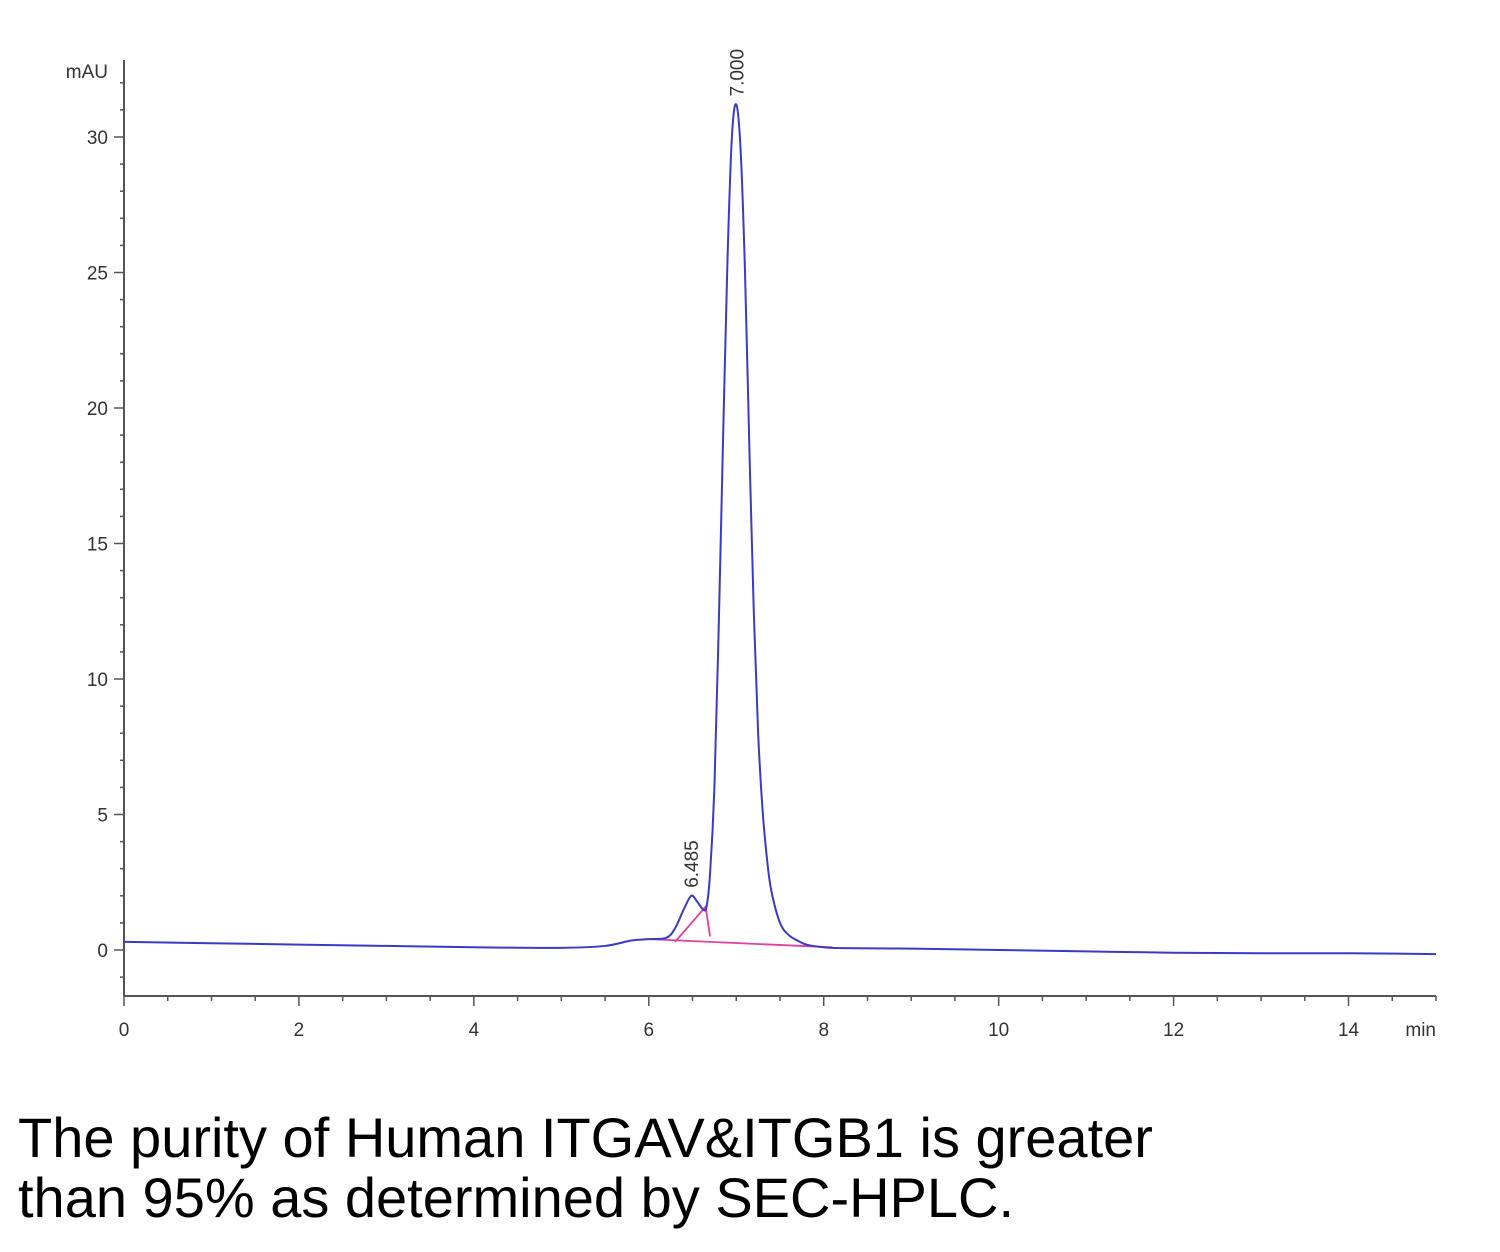  Describe the element at coordinates (97, 274) in the screenshot. I see `y-tick-label: 25` at that location.